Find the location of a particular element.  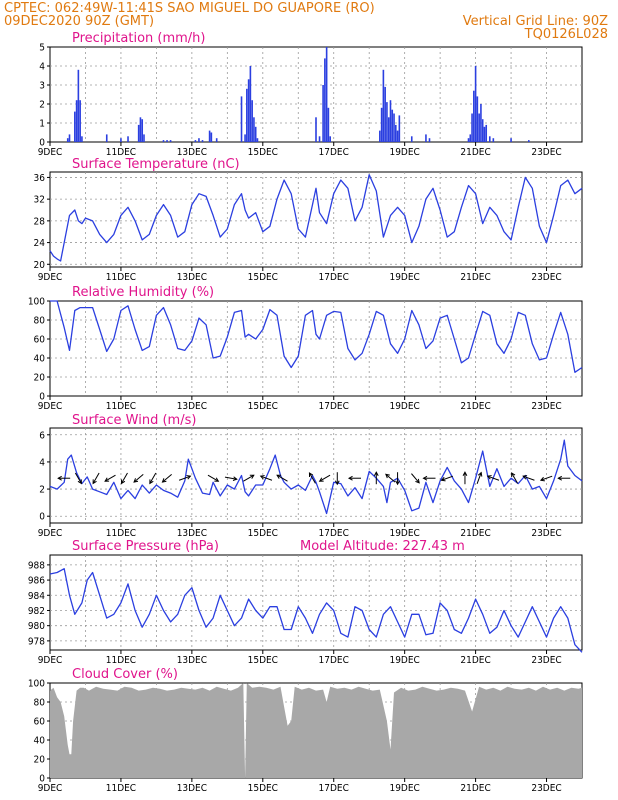

pressure-xtick-label: 17DEC is located at coordinates (334, 660).